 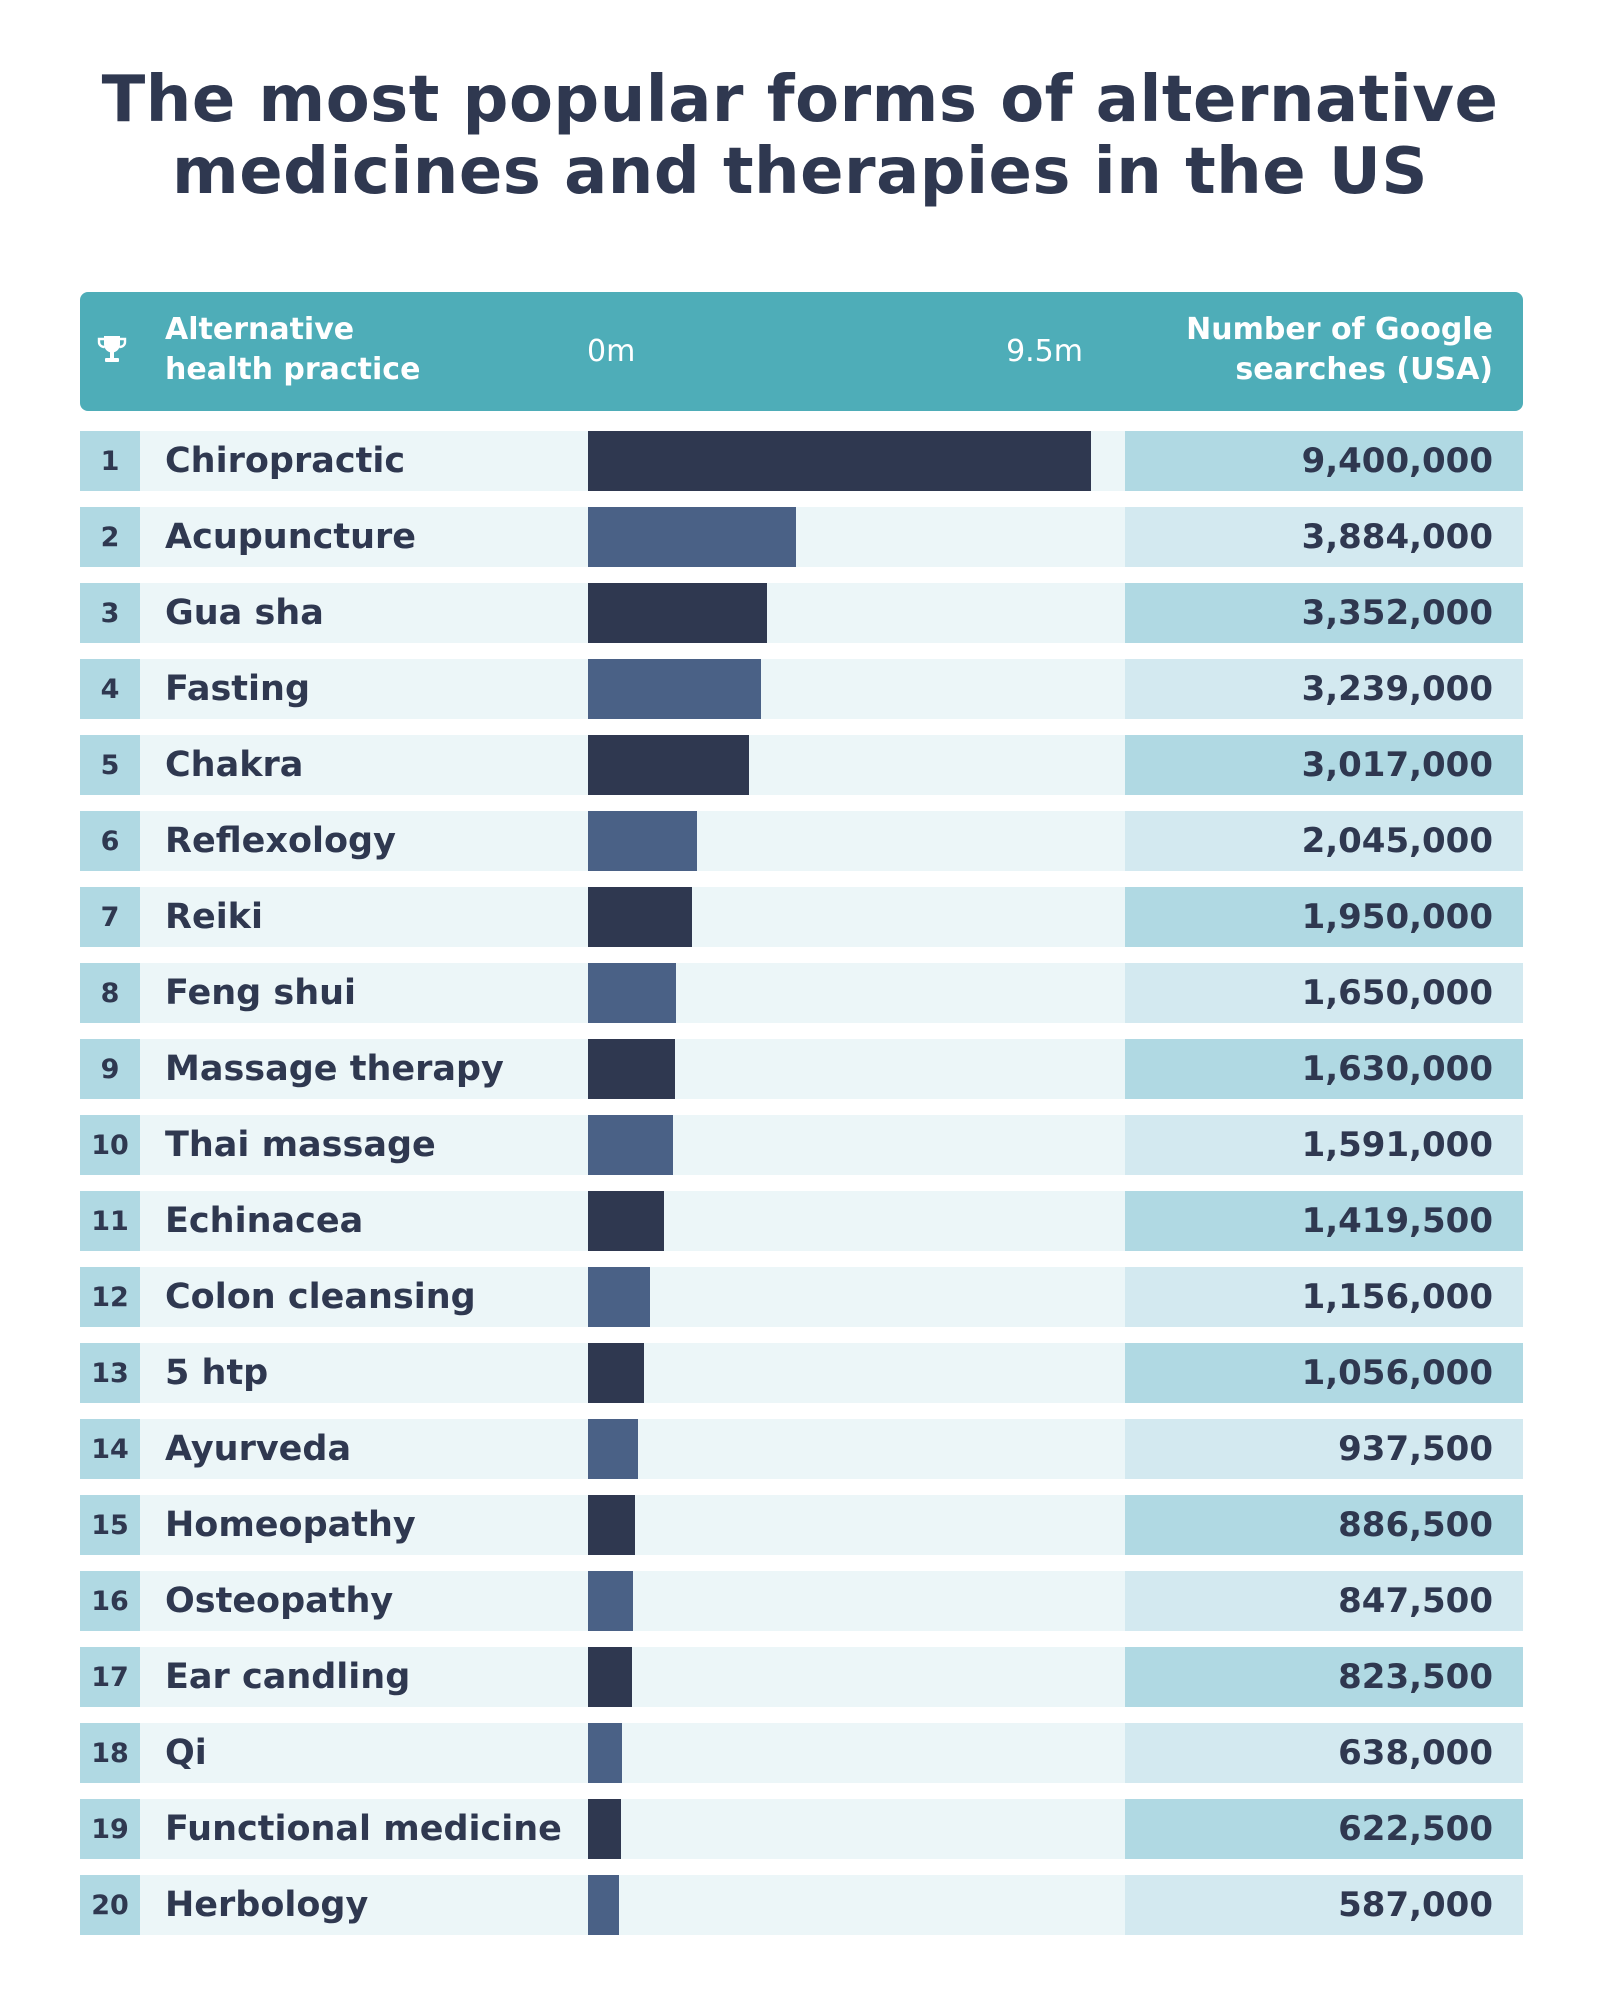 I want to click on category-label: Homeopathy, so click(x=290, y=1525).